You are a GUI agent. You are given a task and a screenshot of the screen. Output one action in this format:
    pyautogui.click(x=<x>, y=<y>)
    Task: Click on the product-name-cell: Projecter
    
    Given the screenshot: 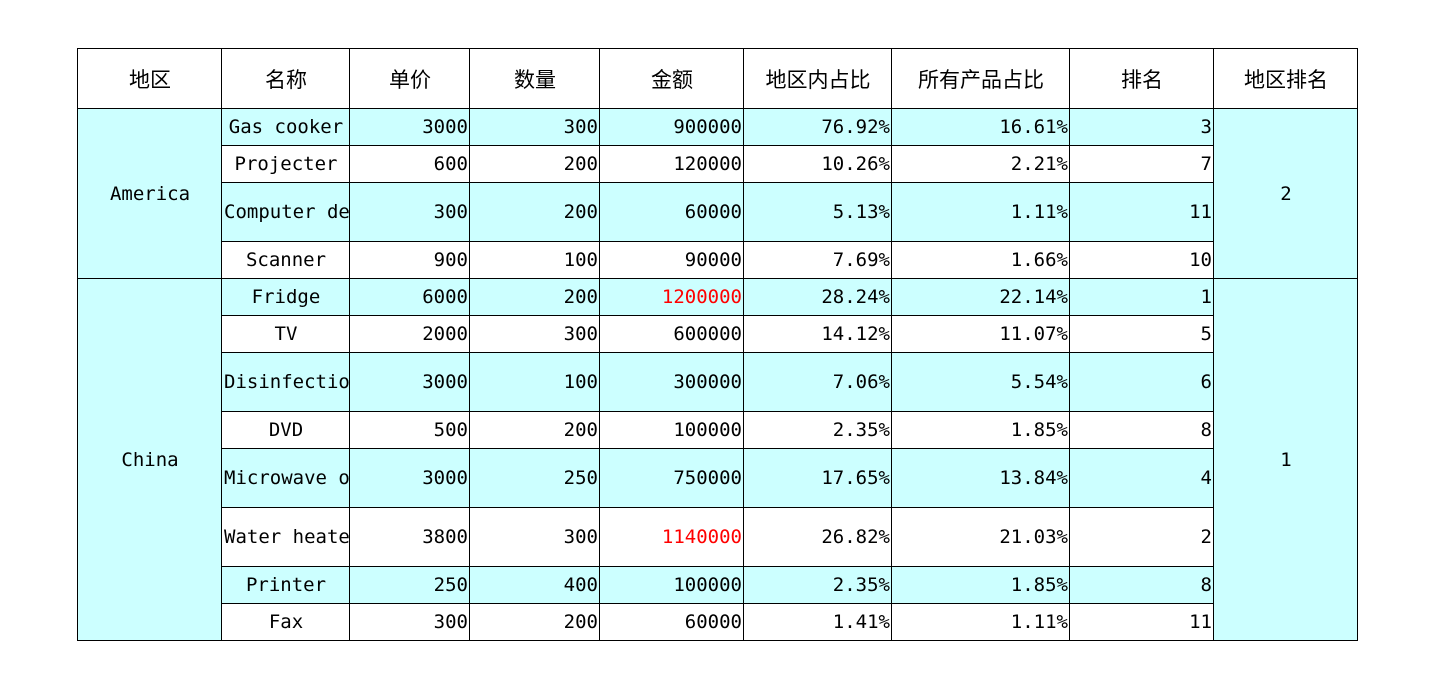 What is the action you would take?
    pyautogui.click(x=285, y=164)
    